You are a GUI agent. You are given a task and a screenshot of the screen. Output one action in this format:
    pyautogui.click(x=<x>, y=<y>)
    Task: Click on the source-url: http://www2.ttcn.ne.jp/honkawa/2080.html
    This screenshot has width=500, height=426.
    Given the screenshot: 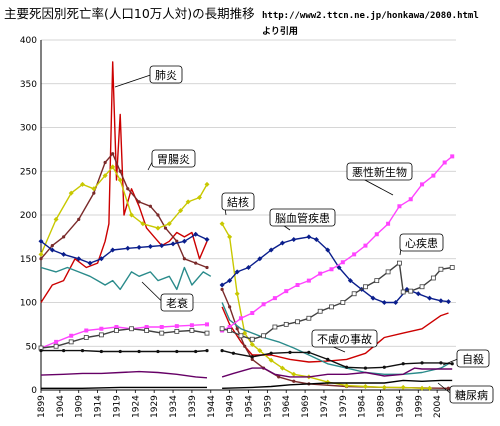 What is the action you would take?
    pyautogui.click(x=370, y=16)
    